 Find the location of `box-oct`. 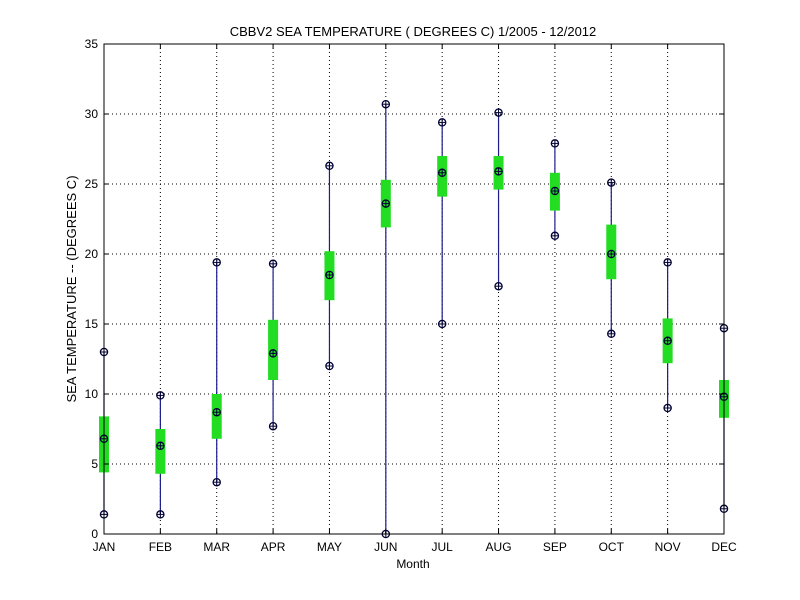

box-oct is located at coordinates (611, 258).